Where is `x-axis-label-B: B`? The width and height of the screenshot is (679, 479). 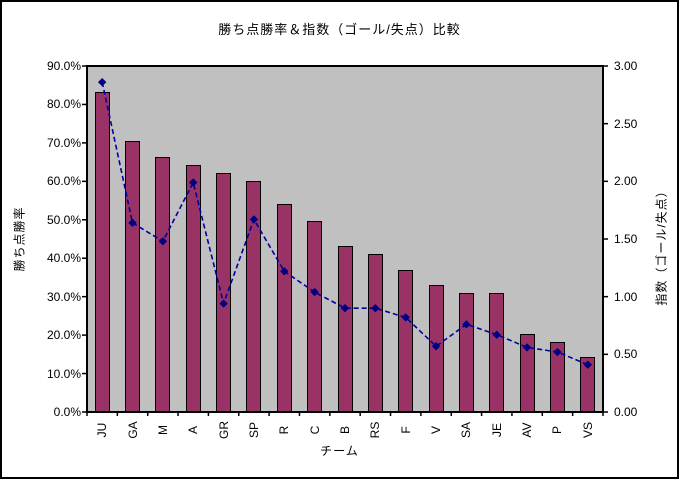 x-axis-label-B: B is located at coordinates (345, 430).